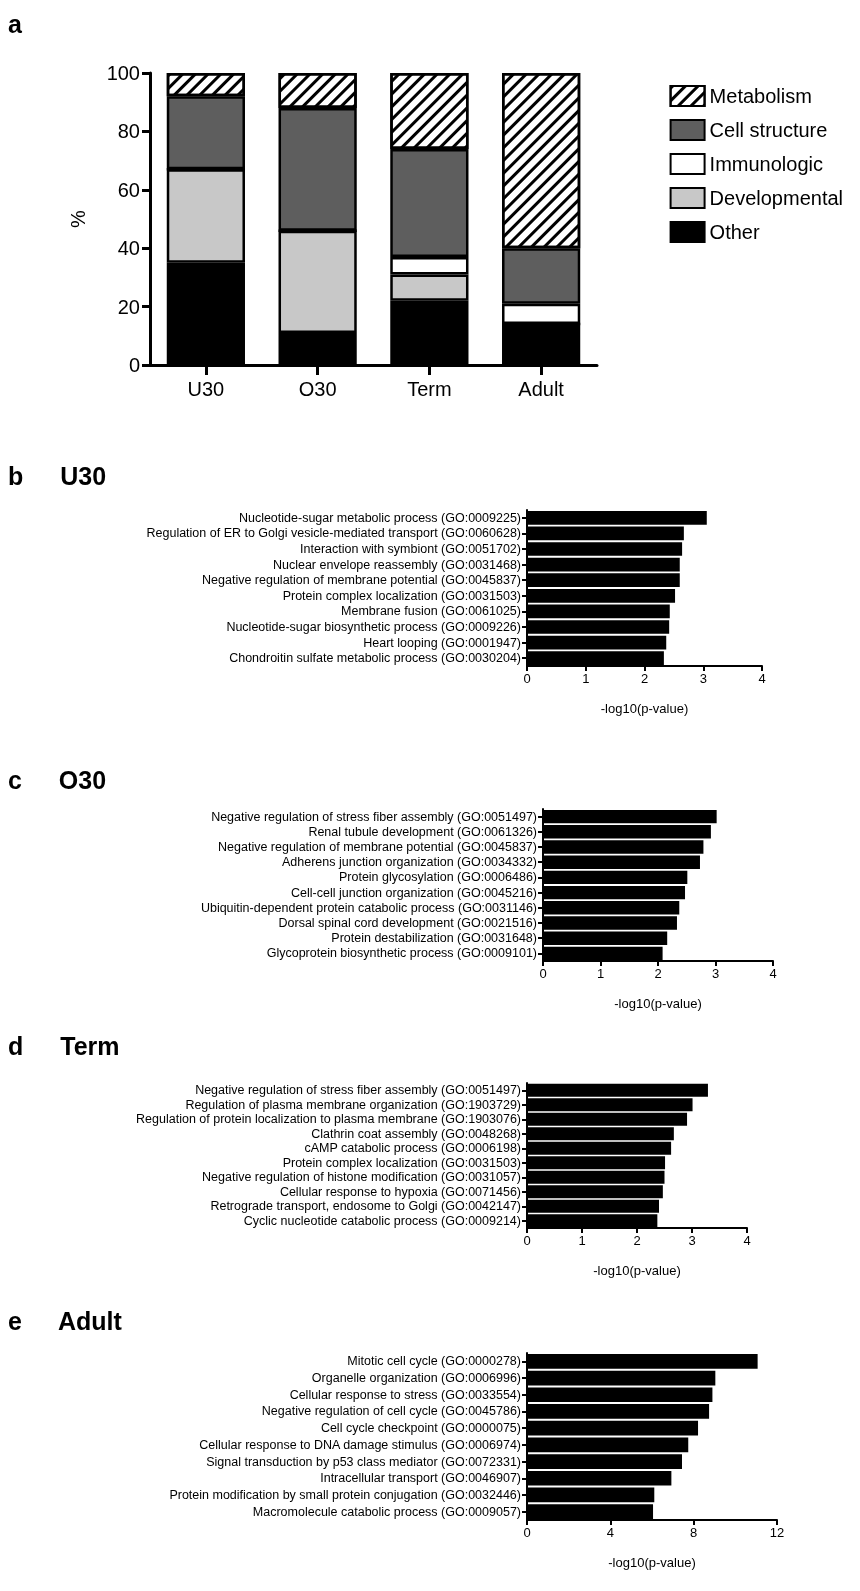 This screenshot has height=1591, width=860. Describe the element at coordinates (333, 533) in the screenshot. I see `y-tick-label: Regulation of ER to Golgi vesicle-mediated transport (GO:0060628)` at that location.